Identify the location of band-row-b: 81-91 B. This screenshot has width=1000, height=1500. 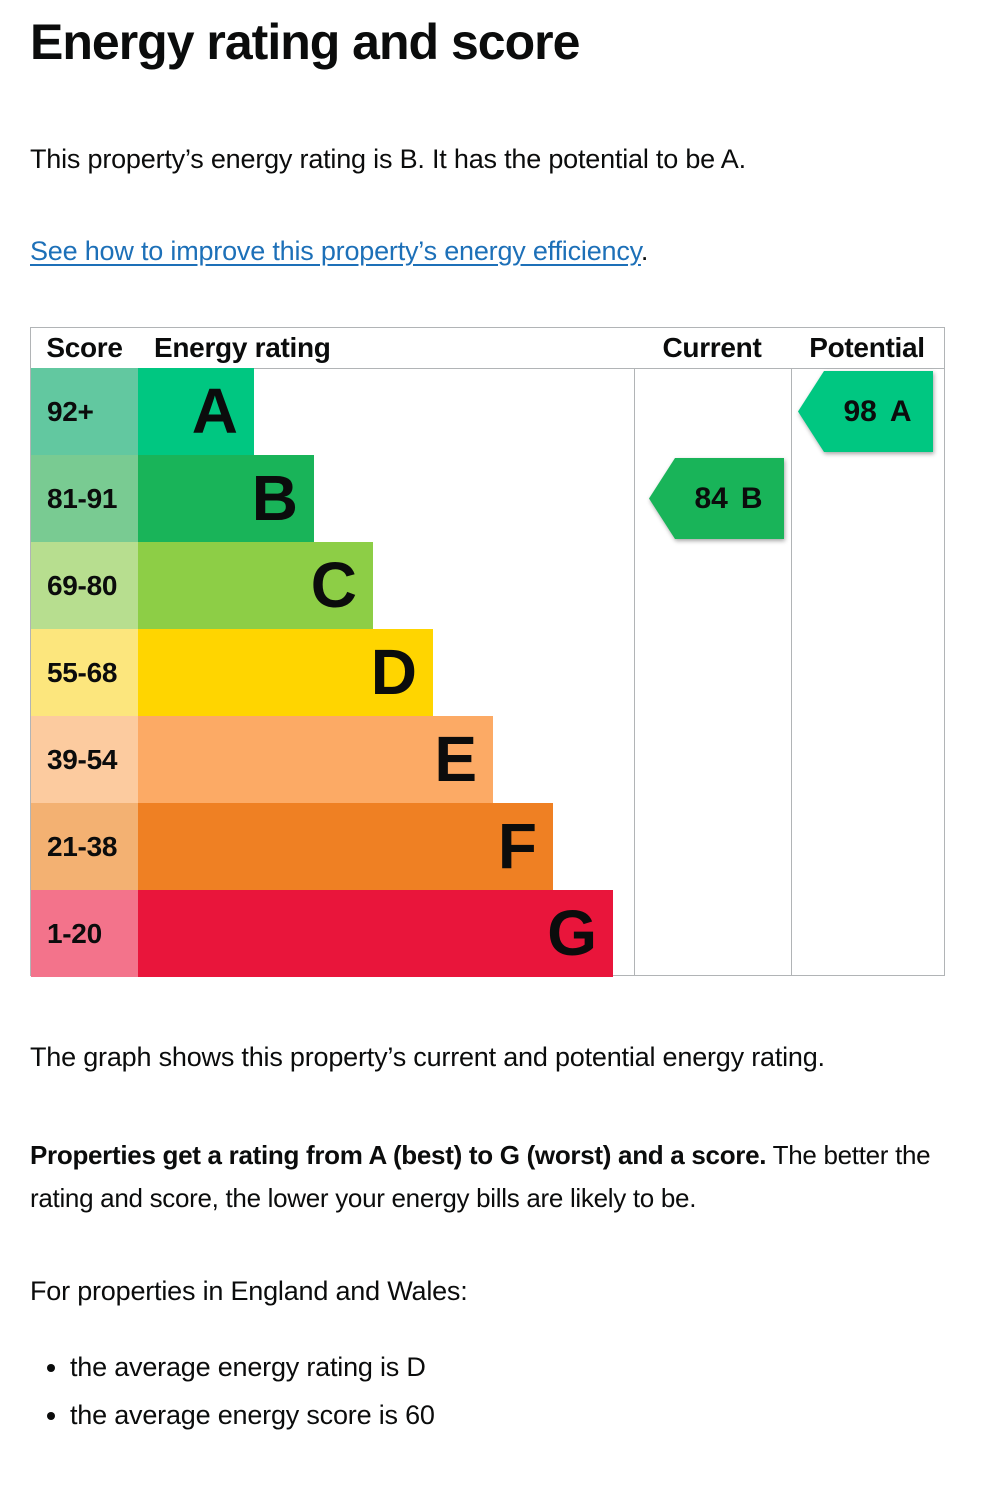
(487, 498).